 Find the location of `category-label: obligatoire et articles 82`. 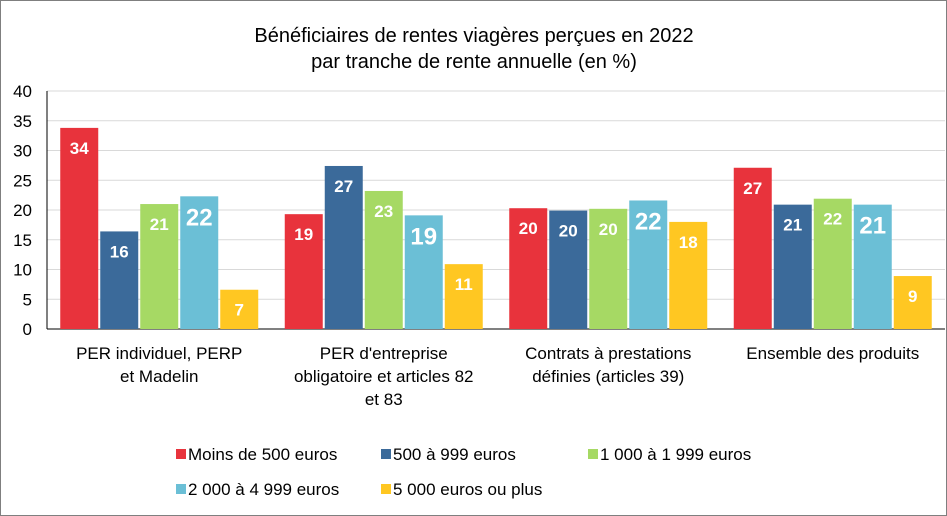

category-label: obligatoire et articles 82 is located at coordinates (384, 376).